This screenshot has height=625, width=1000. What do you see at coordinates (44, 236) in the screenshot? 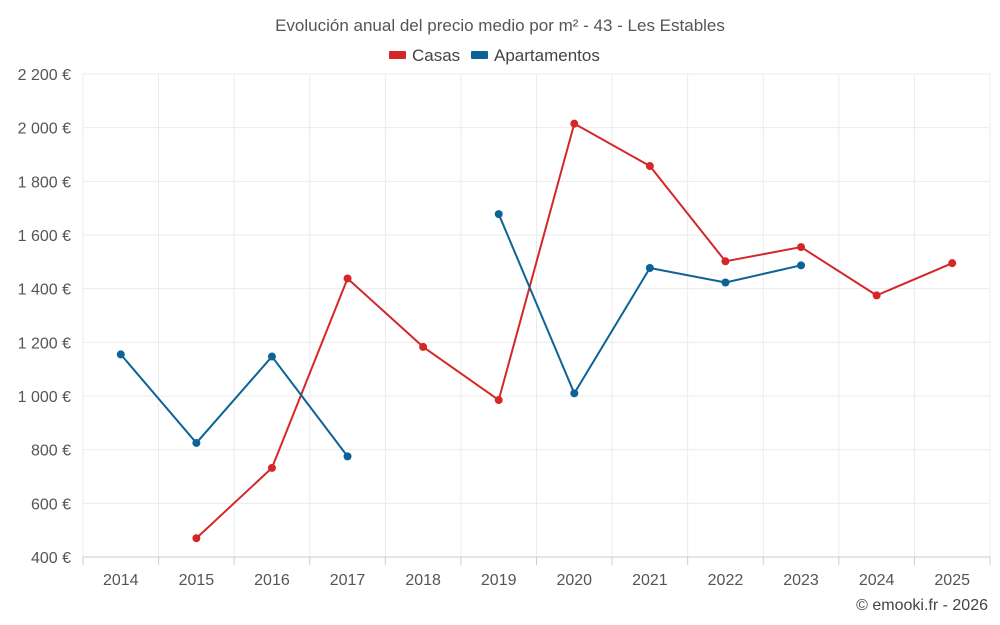
I see `y-tick-label: 1 600 €` at bounding box center [44, 236].